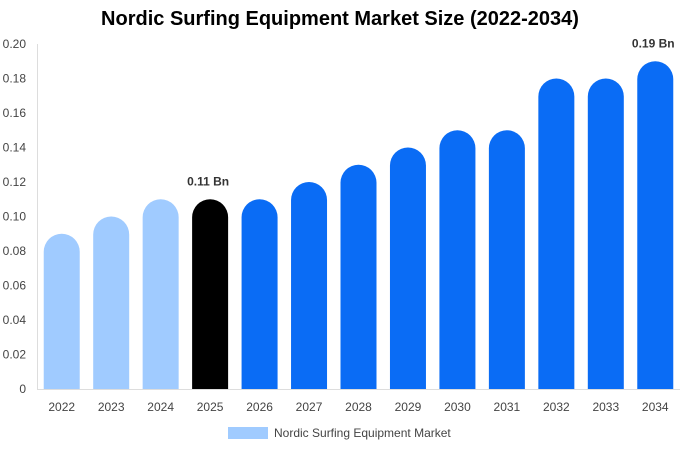 This screenshot has height=450, width=680. Describe the element at coordinates (362, 433) in the screenshot. I see `legend-label: Nordic Surfing Equipment Market` at that location.